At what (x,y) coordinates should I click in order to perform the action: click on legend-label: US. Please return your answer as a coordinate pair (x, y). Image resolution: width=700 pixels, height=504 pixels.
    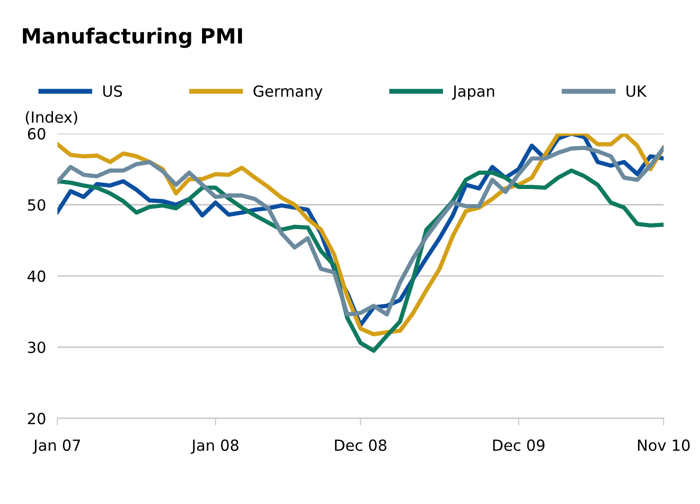
    Looking at the image, I should click on (112, 91).